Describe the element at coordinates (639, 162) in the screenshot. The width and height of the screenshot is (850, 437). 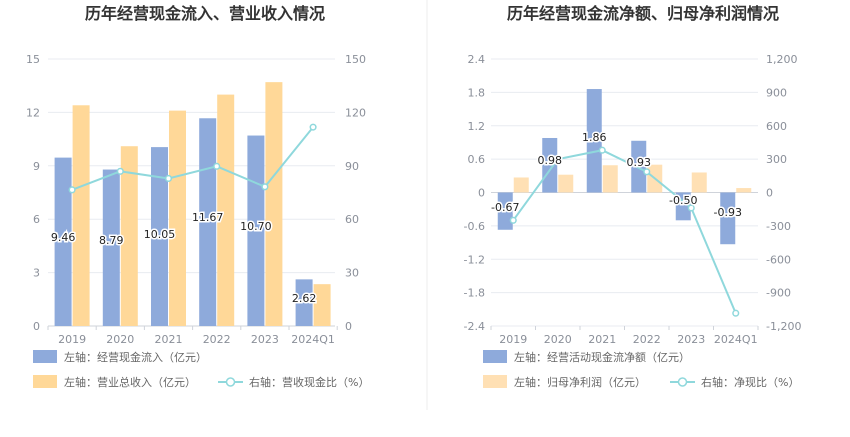
I see `bar-data-label: 0.93` at that location.